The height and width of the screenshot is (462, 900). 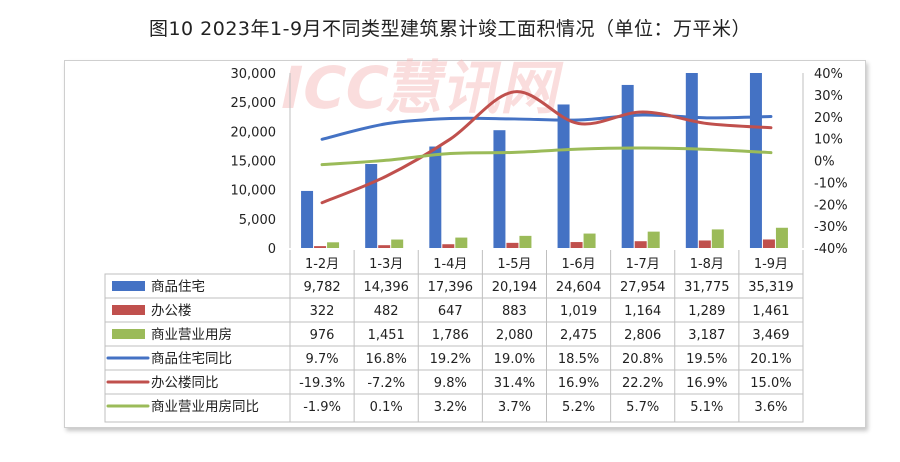 I want to click on right-tick-label: -10%, so click(x=831, y=183).